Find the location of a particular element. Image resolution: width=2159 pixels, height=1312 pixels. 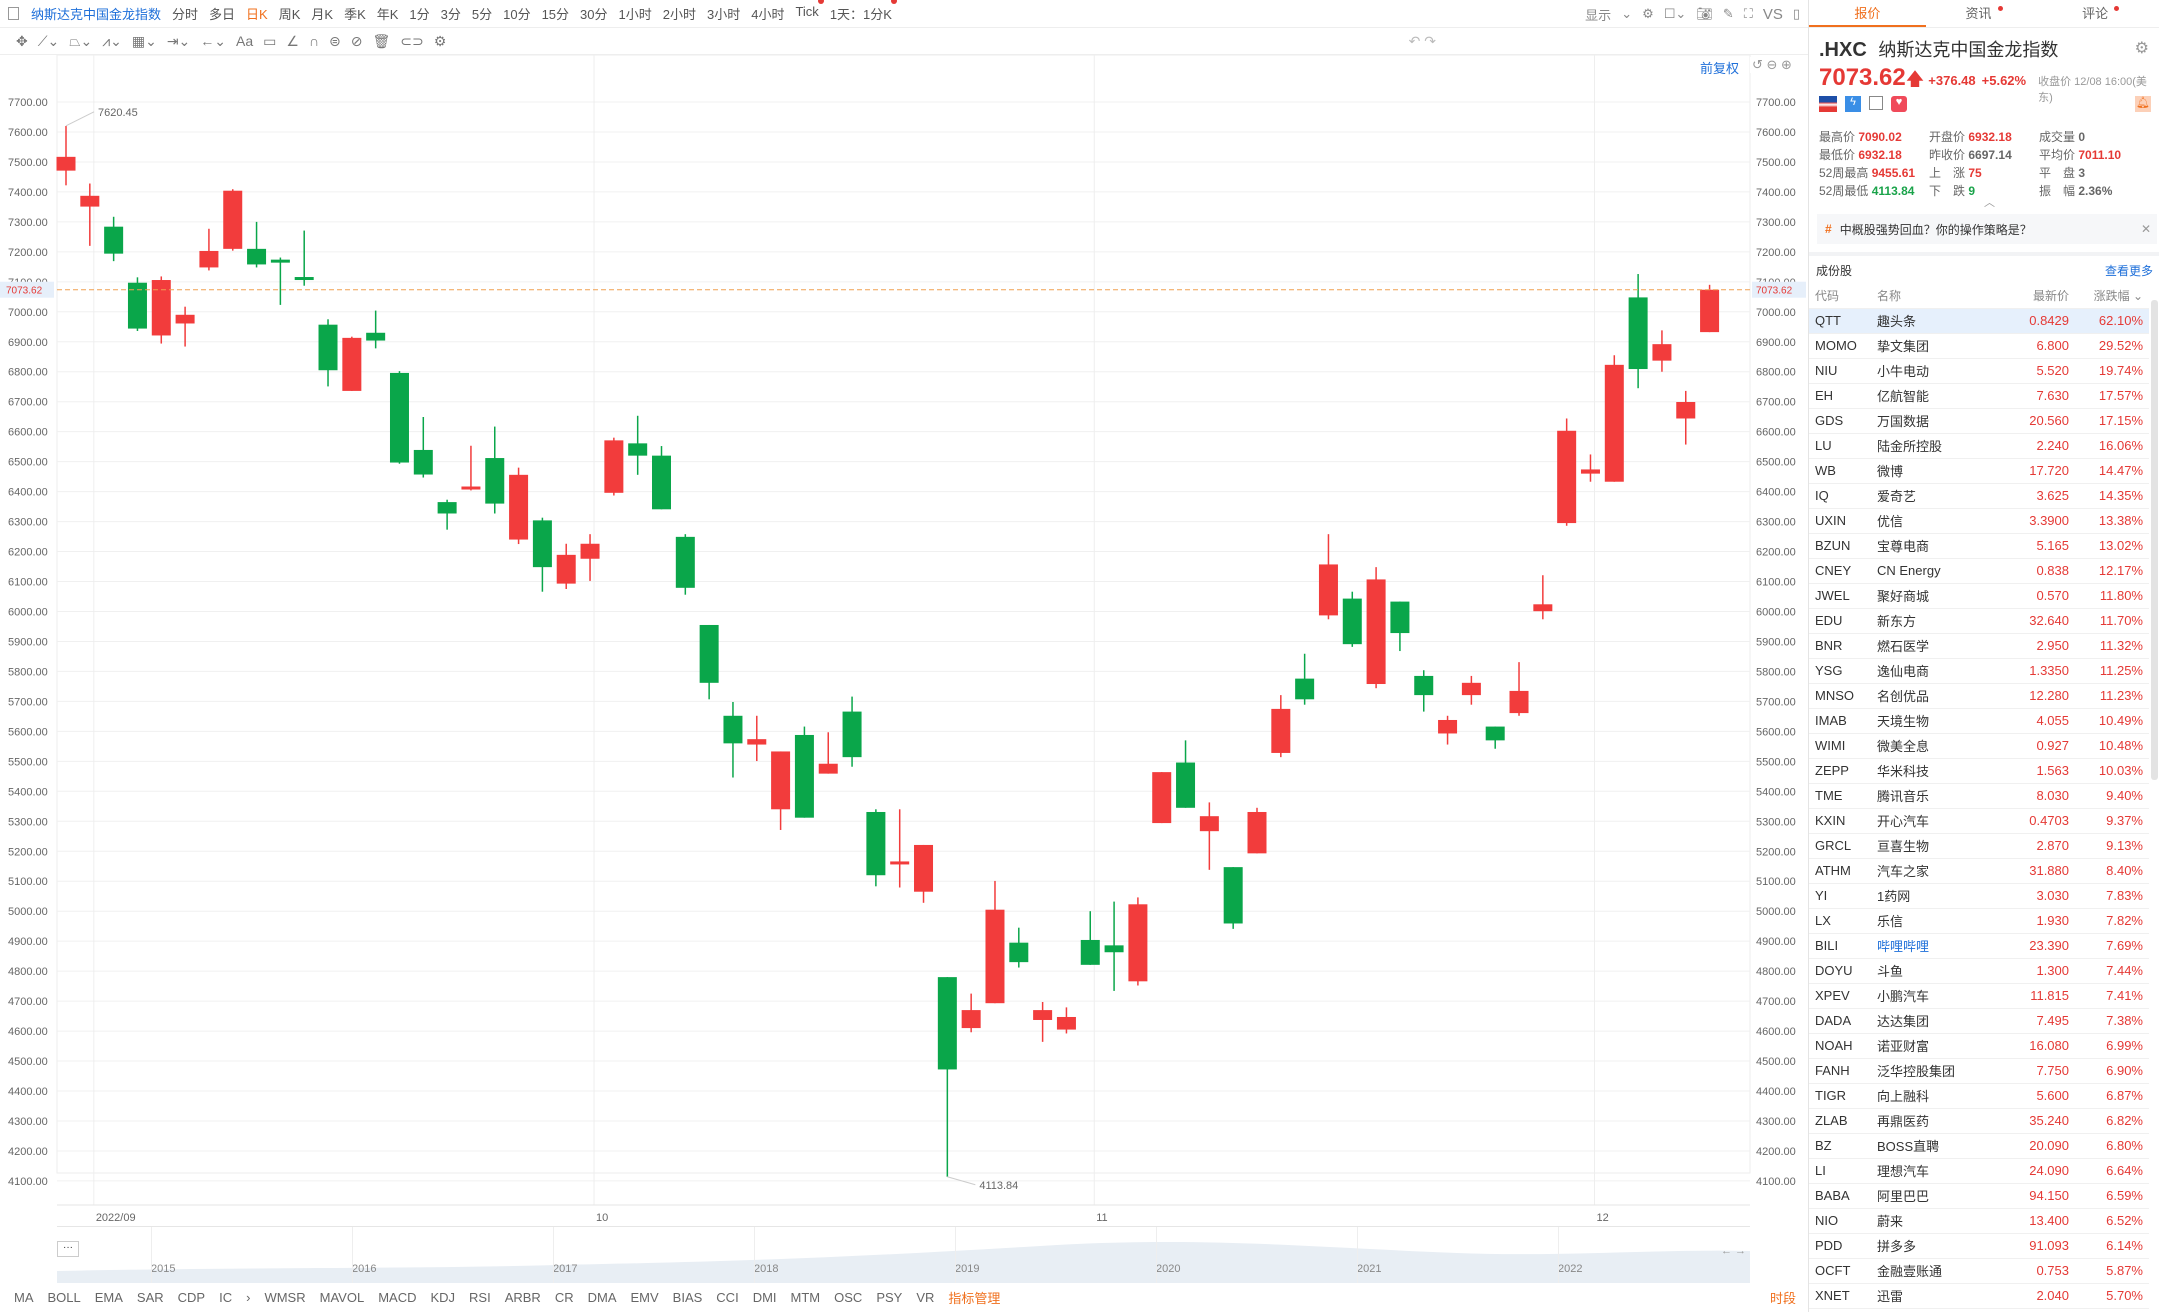

table-row: LU 陆金所控股 2.240 16.06% is located at coordinates (1979, 446).